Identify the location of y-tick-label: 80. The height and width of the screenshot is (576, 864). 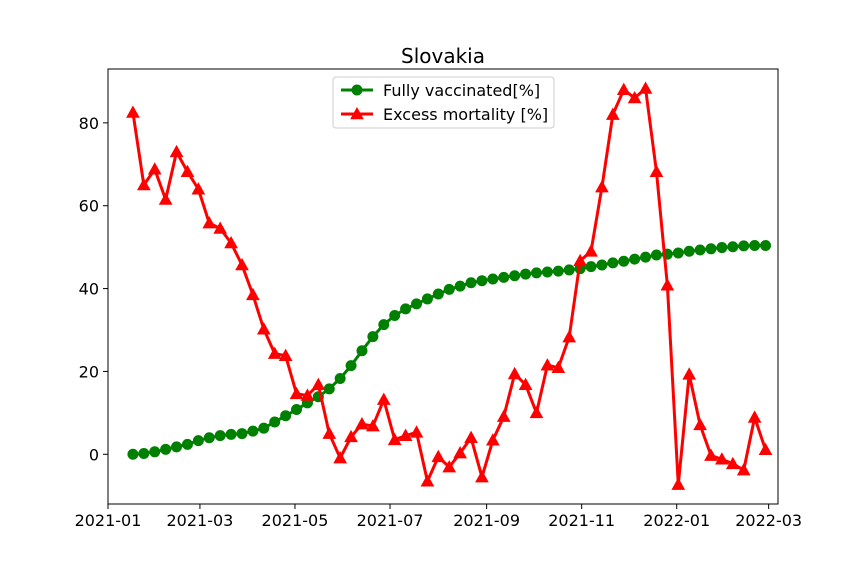
(89, 123).